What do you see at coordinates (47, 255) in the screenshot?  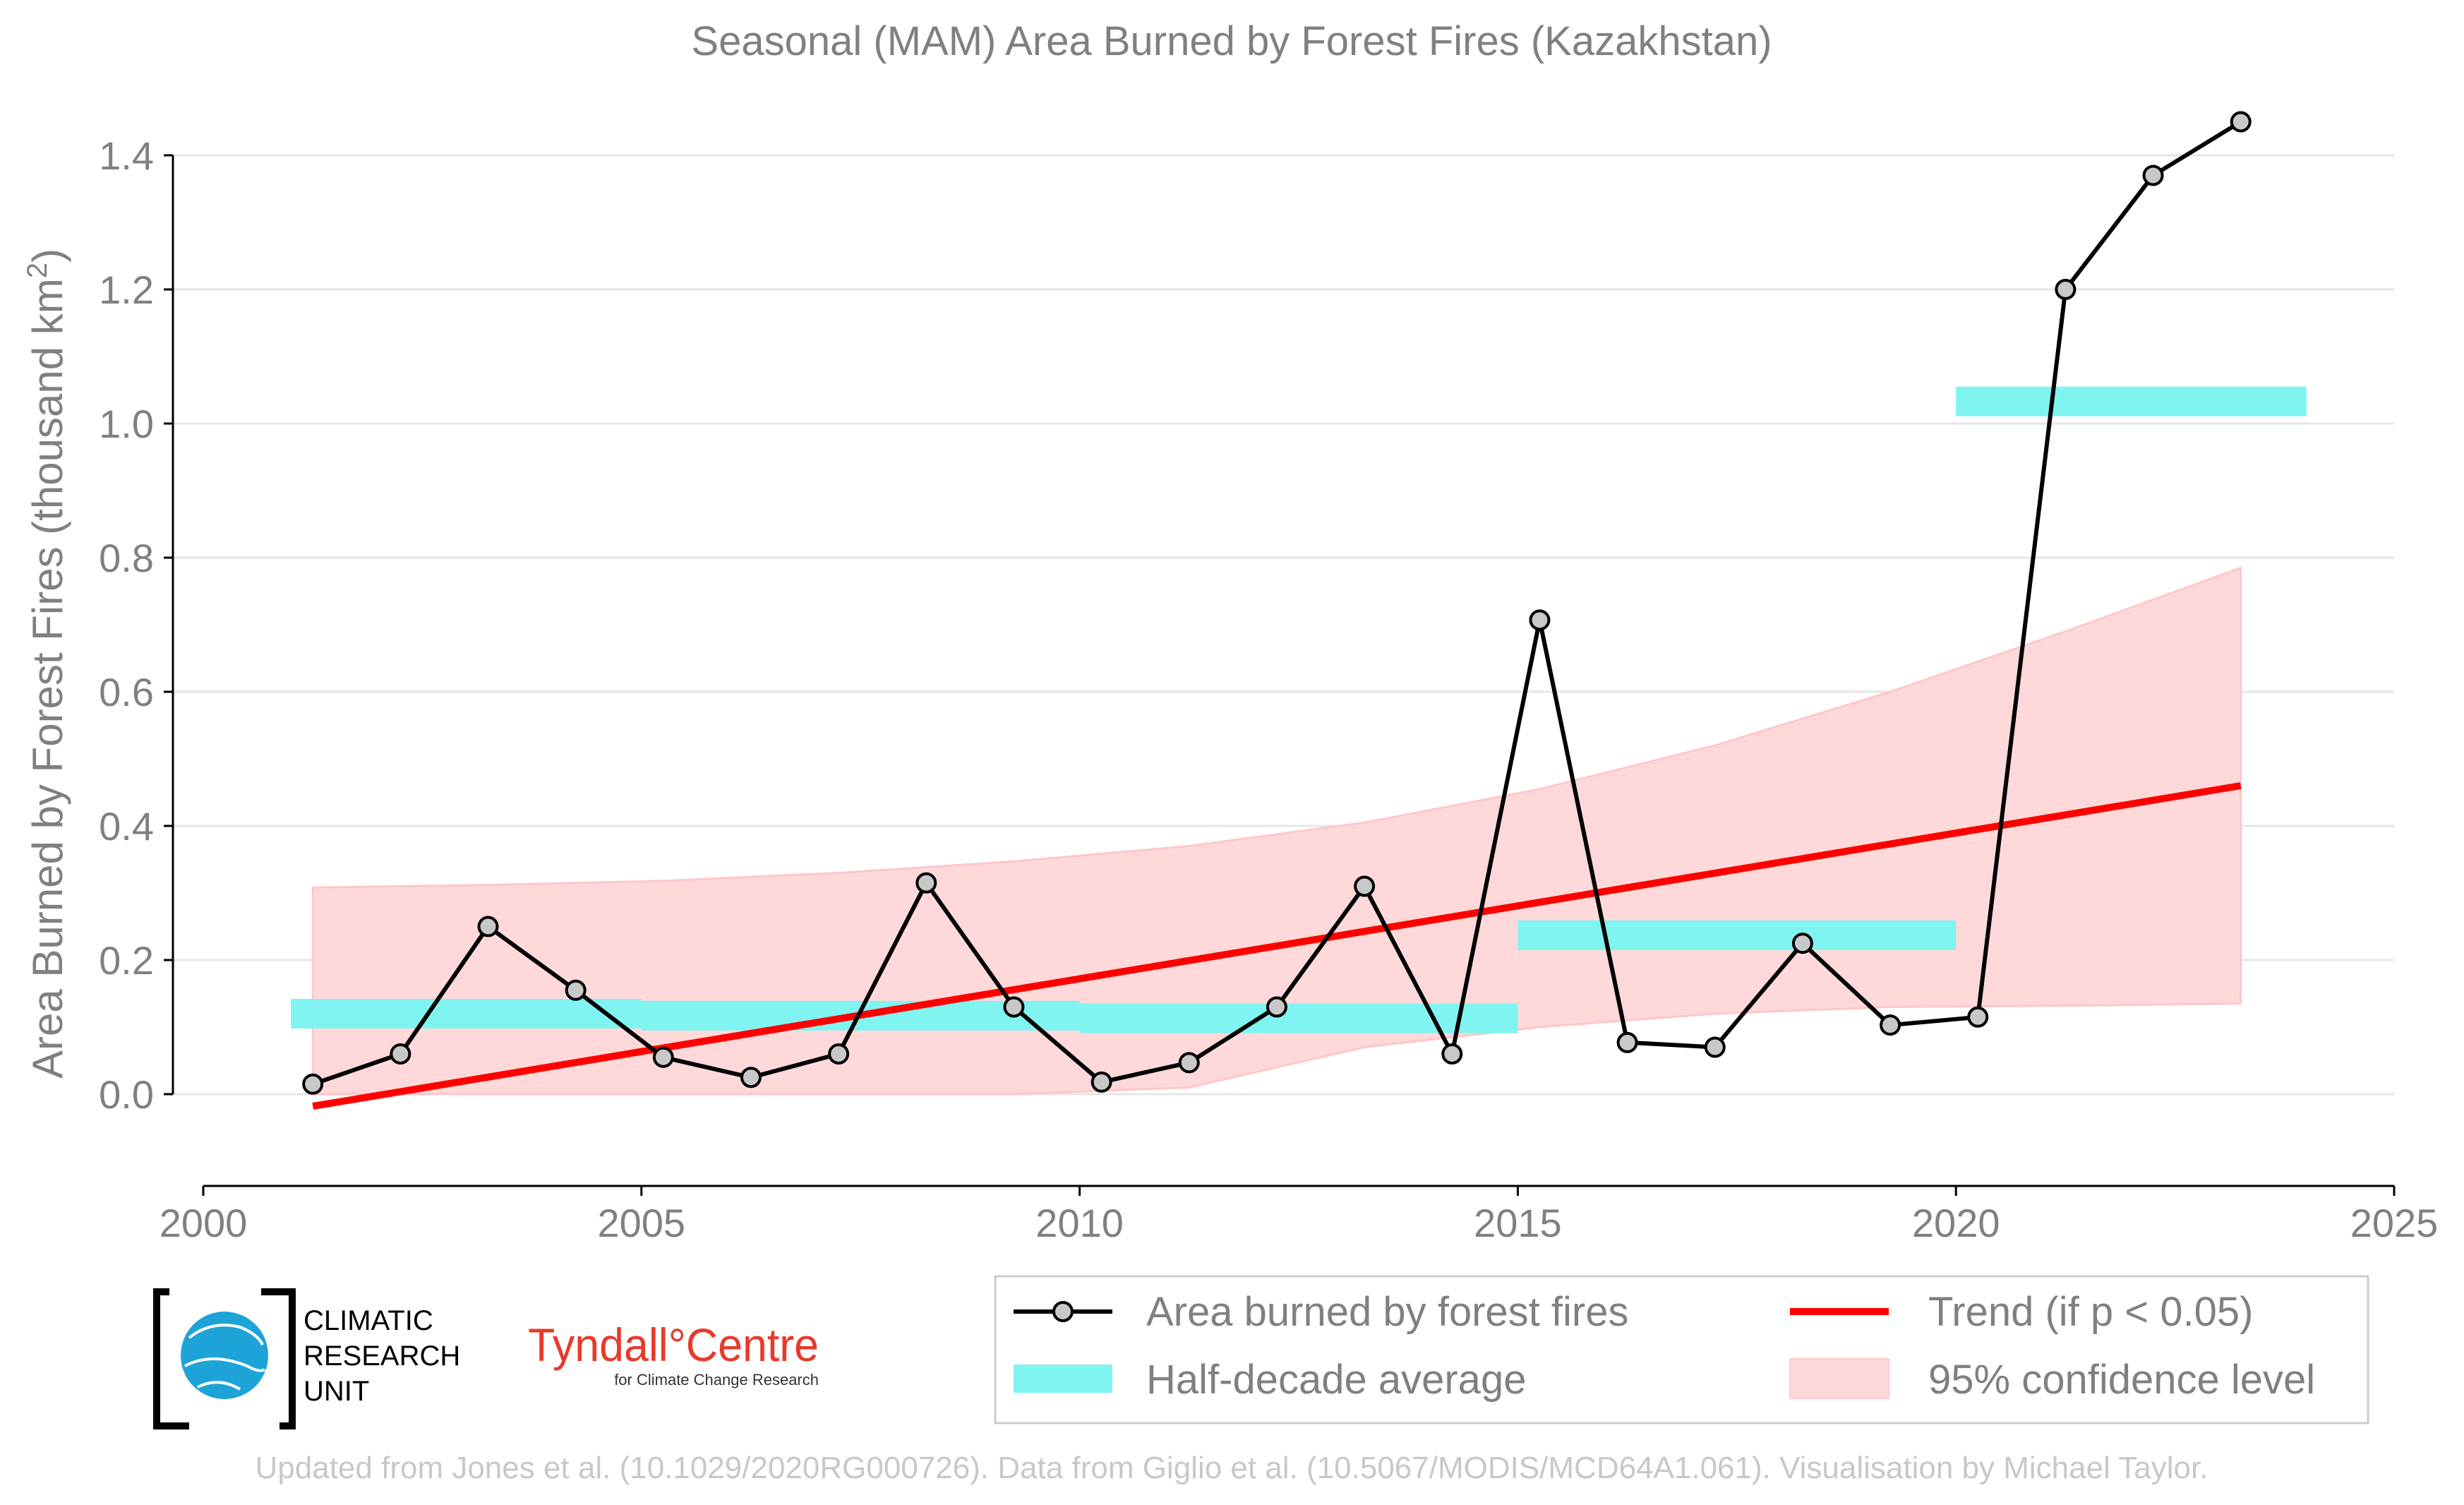 I see `y-axis-label-close: )` at bounding box center [47, 255].